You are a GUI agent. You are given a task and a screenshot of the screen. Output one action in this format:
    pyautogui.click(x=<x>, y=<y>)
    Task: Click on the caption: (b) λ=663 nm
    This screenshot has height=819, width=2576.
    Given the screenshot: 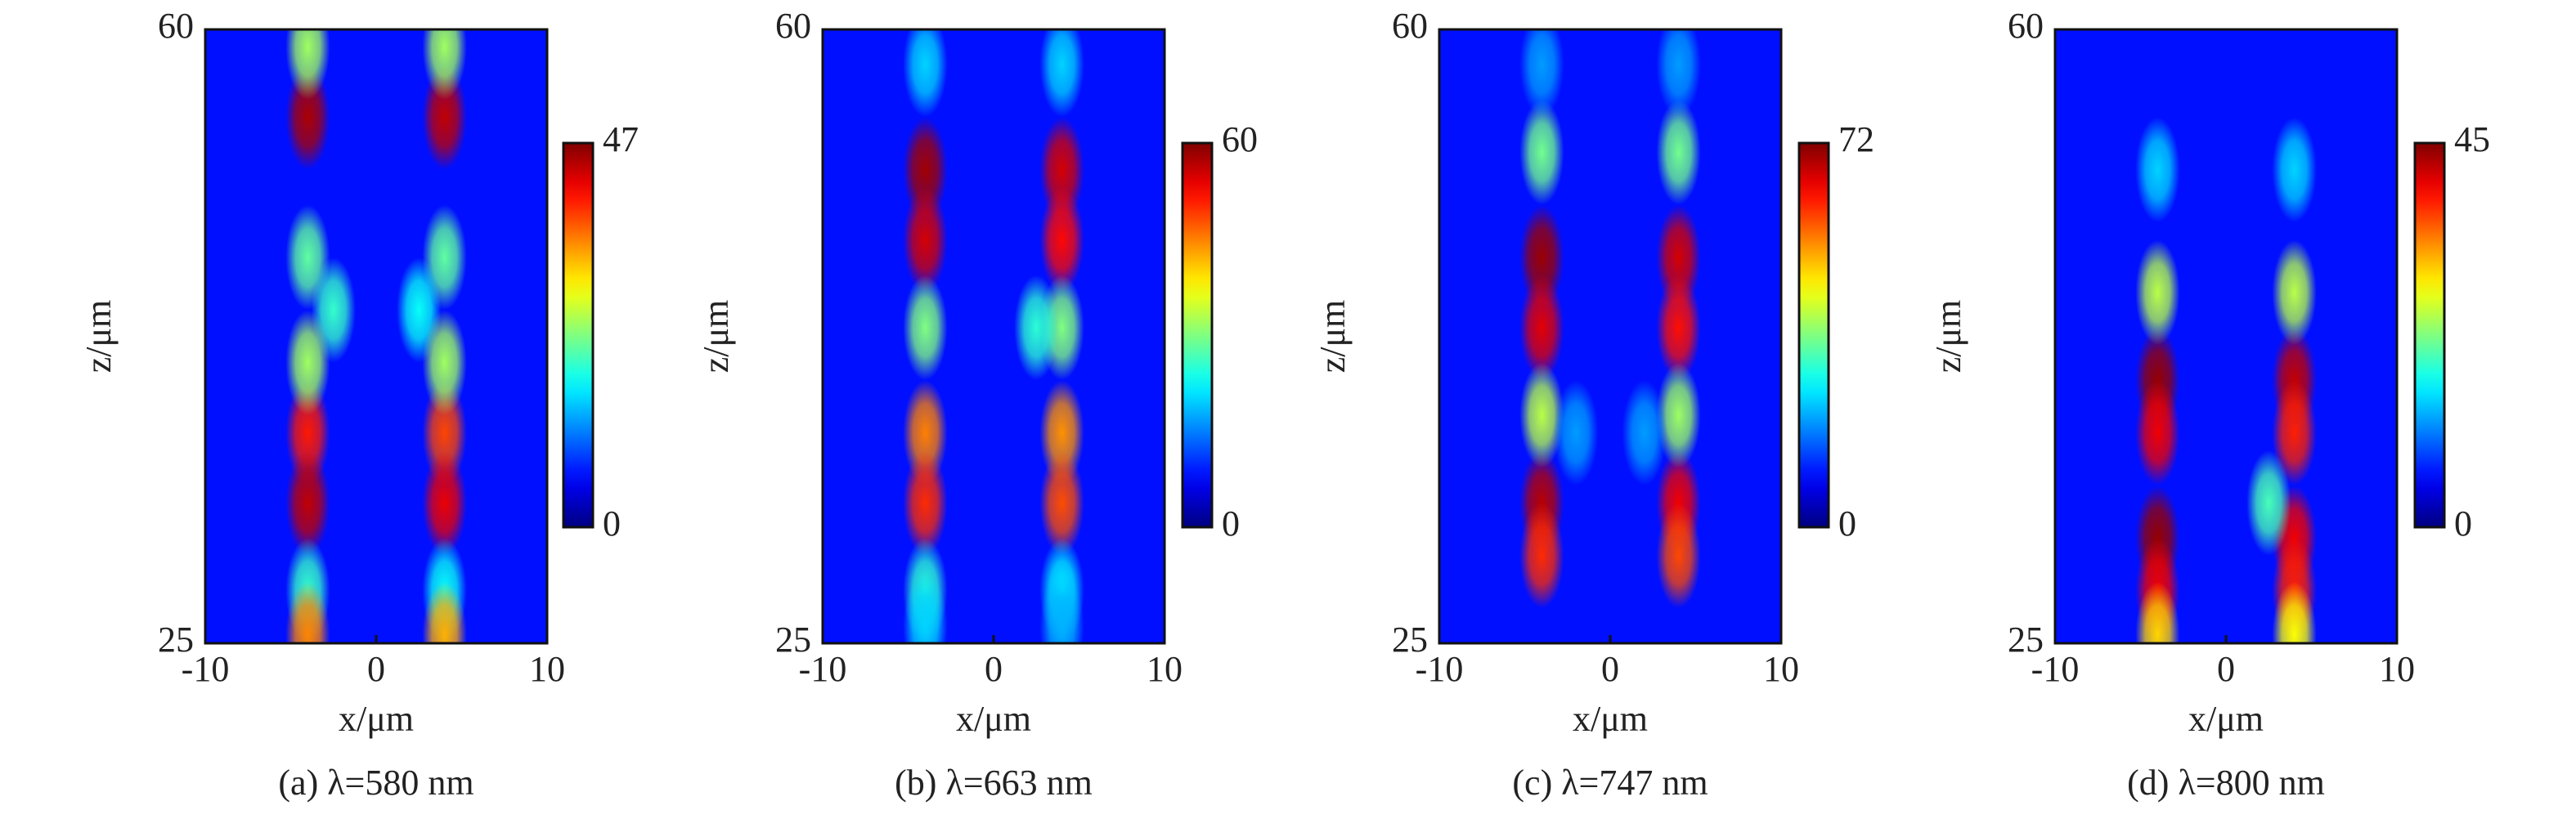 What is the action you would take?
    pyautogui.click(x=994, y=783)
    